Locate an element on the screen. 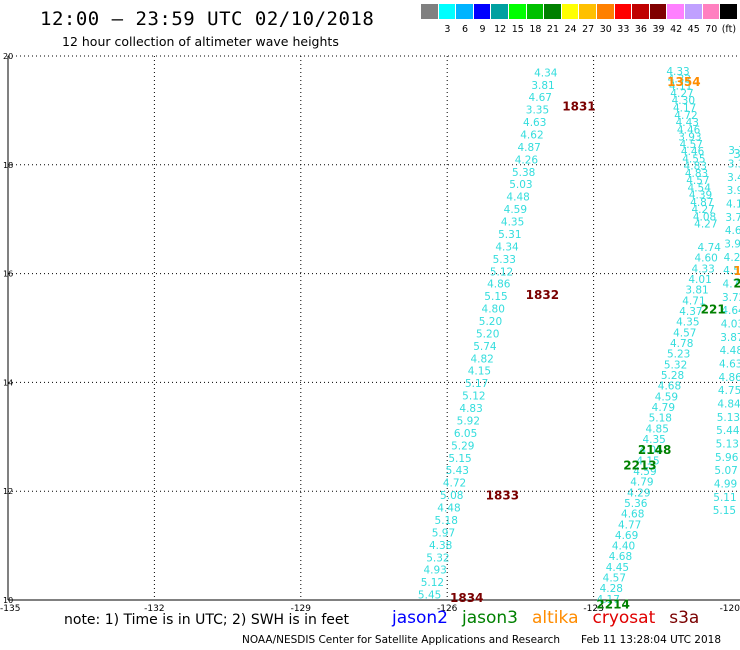  x-tick-label: -135 is located at coordinates (10, 609).